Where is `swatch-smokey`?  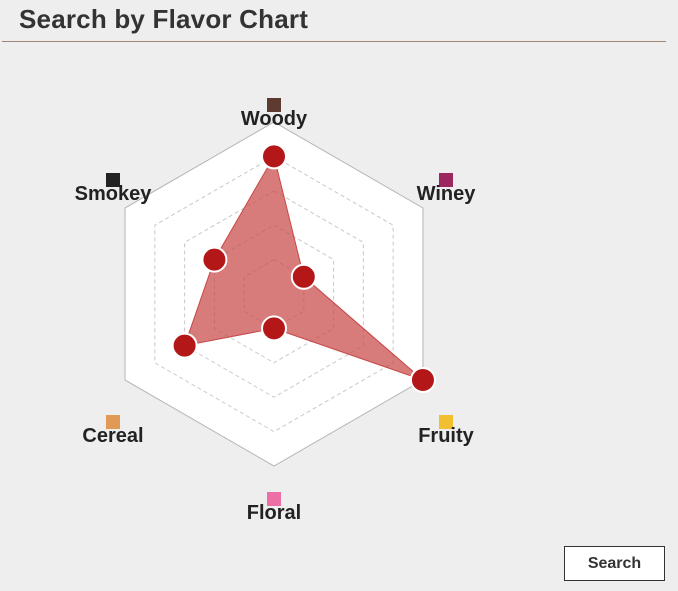 swatch-smokey is located at coordinates (113, 180).